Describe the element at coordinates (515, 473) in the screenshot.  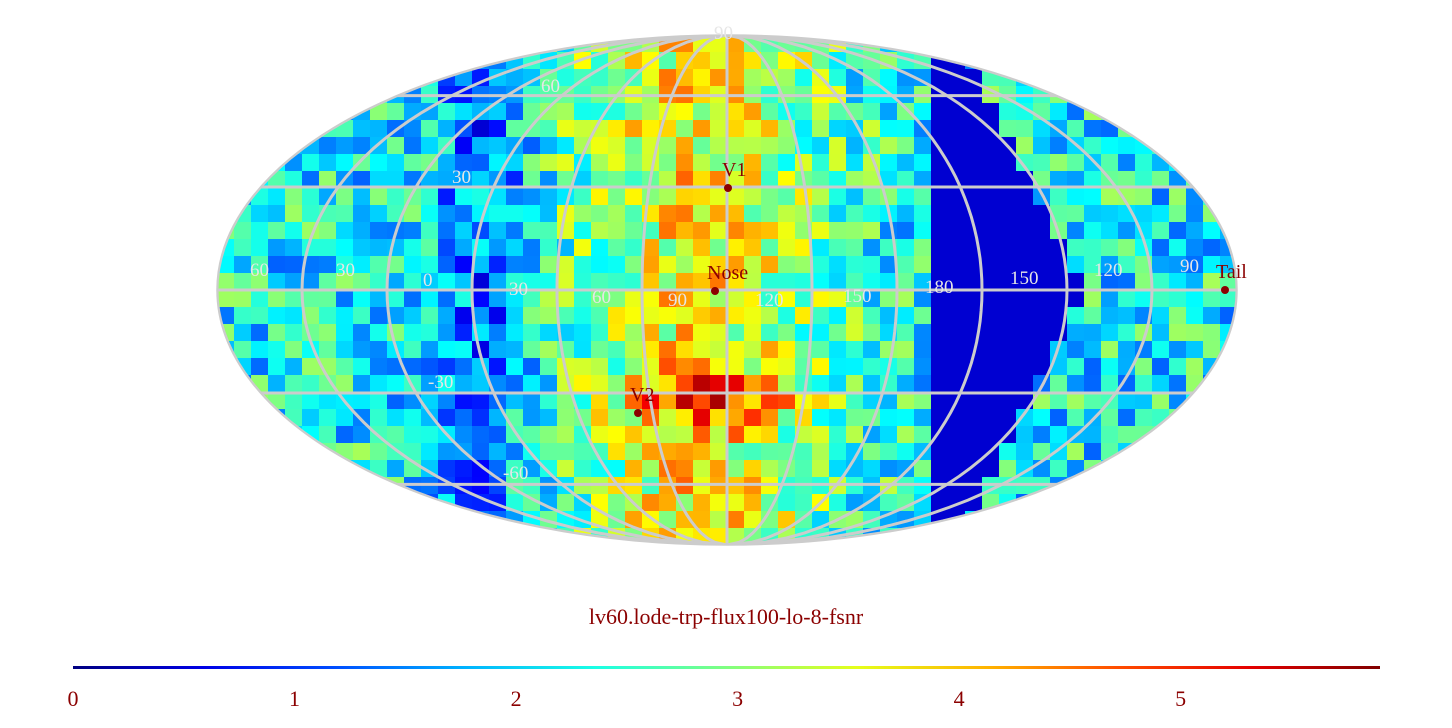
I see `parallel-label: -60` at that location.